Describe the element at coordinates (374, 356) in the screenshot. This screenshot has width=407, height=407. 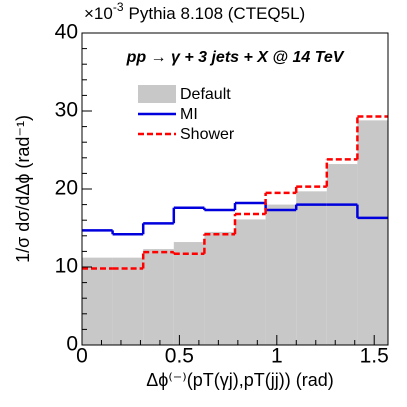
I see `x-tick-label: 1.5` at that location.